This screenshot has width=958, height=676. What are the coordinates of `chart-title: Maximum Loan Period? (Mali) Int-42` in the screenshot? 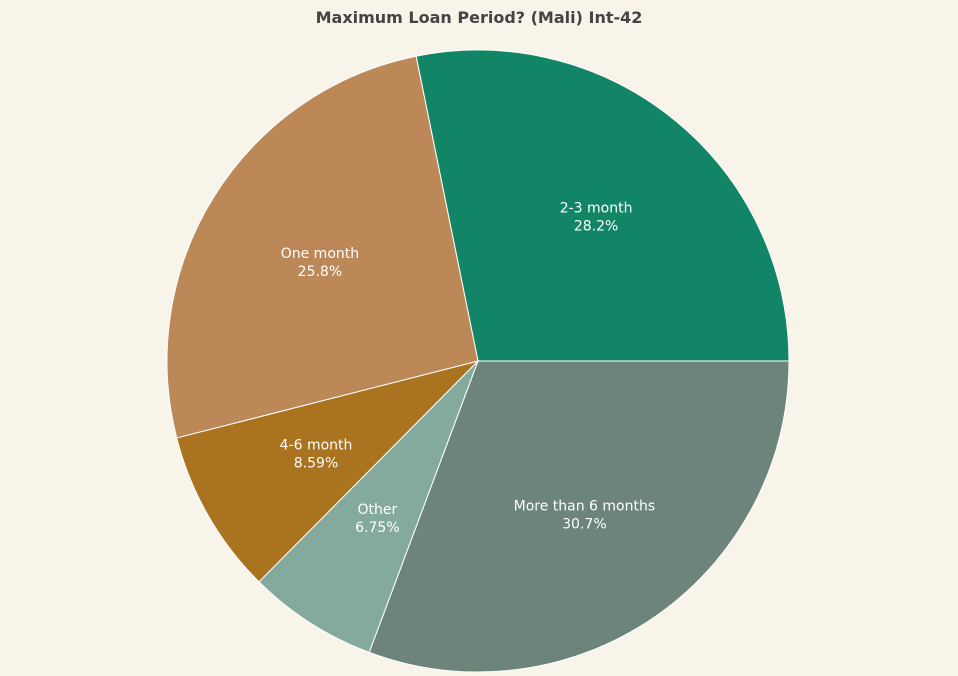 It's located at (479, 17).